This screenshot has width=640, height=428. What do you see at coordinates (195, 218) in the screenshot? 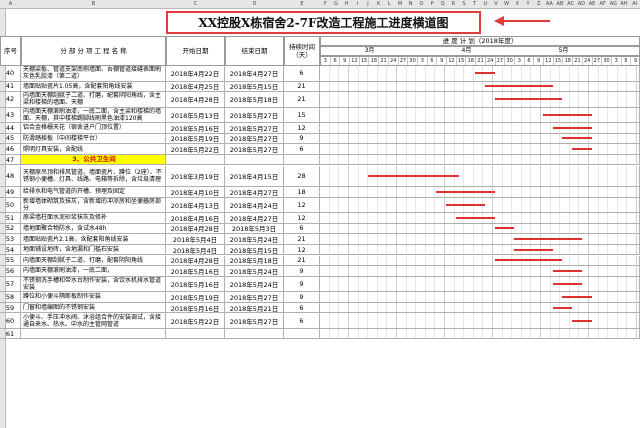
I see `start-date-cell: 2018年4月16日` at bounding box center [195, 218].